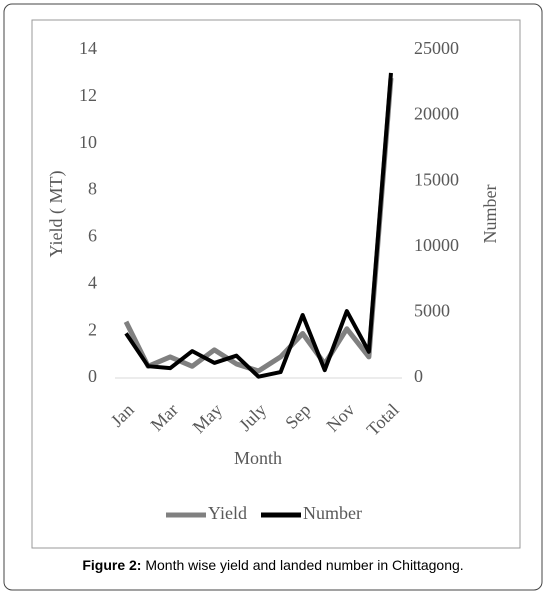 The width and height of the screenshot is (546, 596). I want to click on legend-label: Yield, so click(227, 513).